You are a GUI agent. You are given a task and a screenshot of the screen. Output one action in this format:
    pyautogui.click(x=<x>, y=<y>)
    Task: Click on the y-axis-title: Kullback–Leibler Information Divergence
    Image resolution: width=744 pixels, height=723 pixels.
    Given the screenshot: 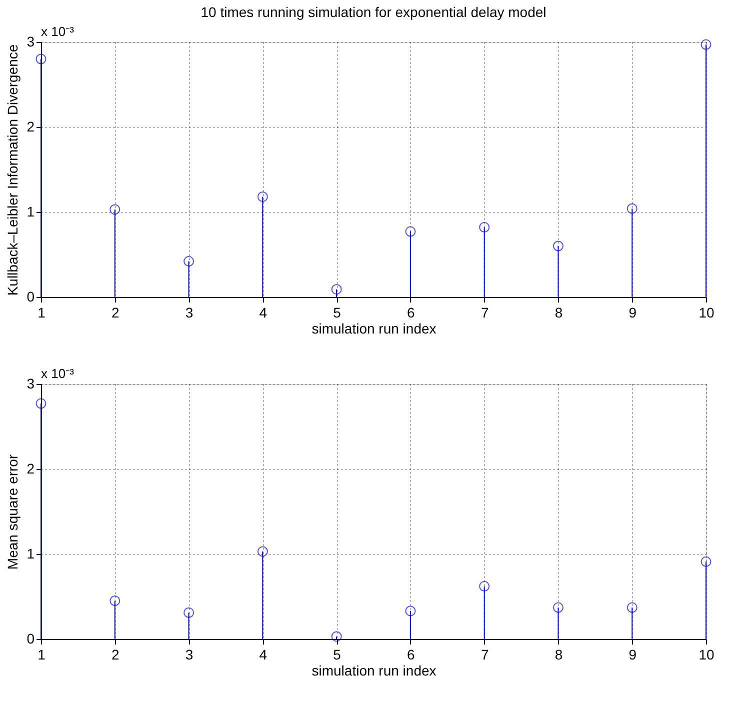 What is the action you would take?
    pyautogui.click(x=12, y=170)
    